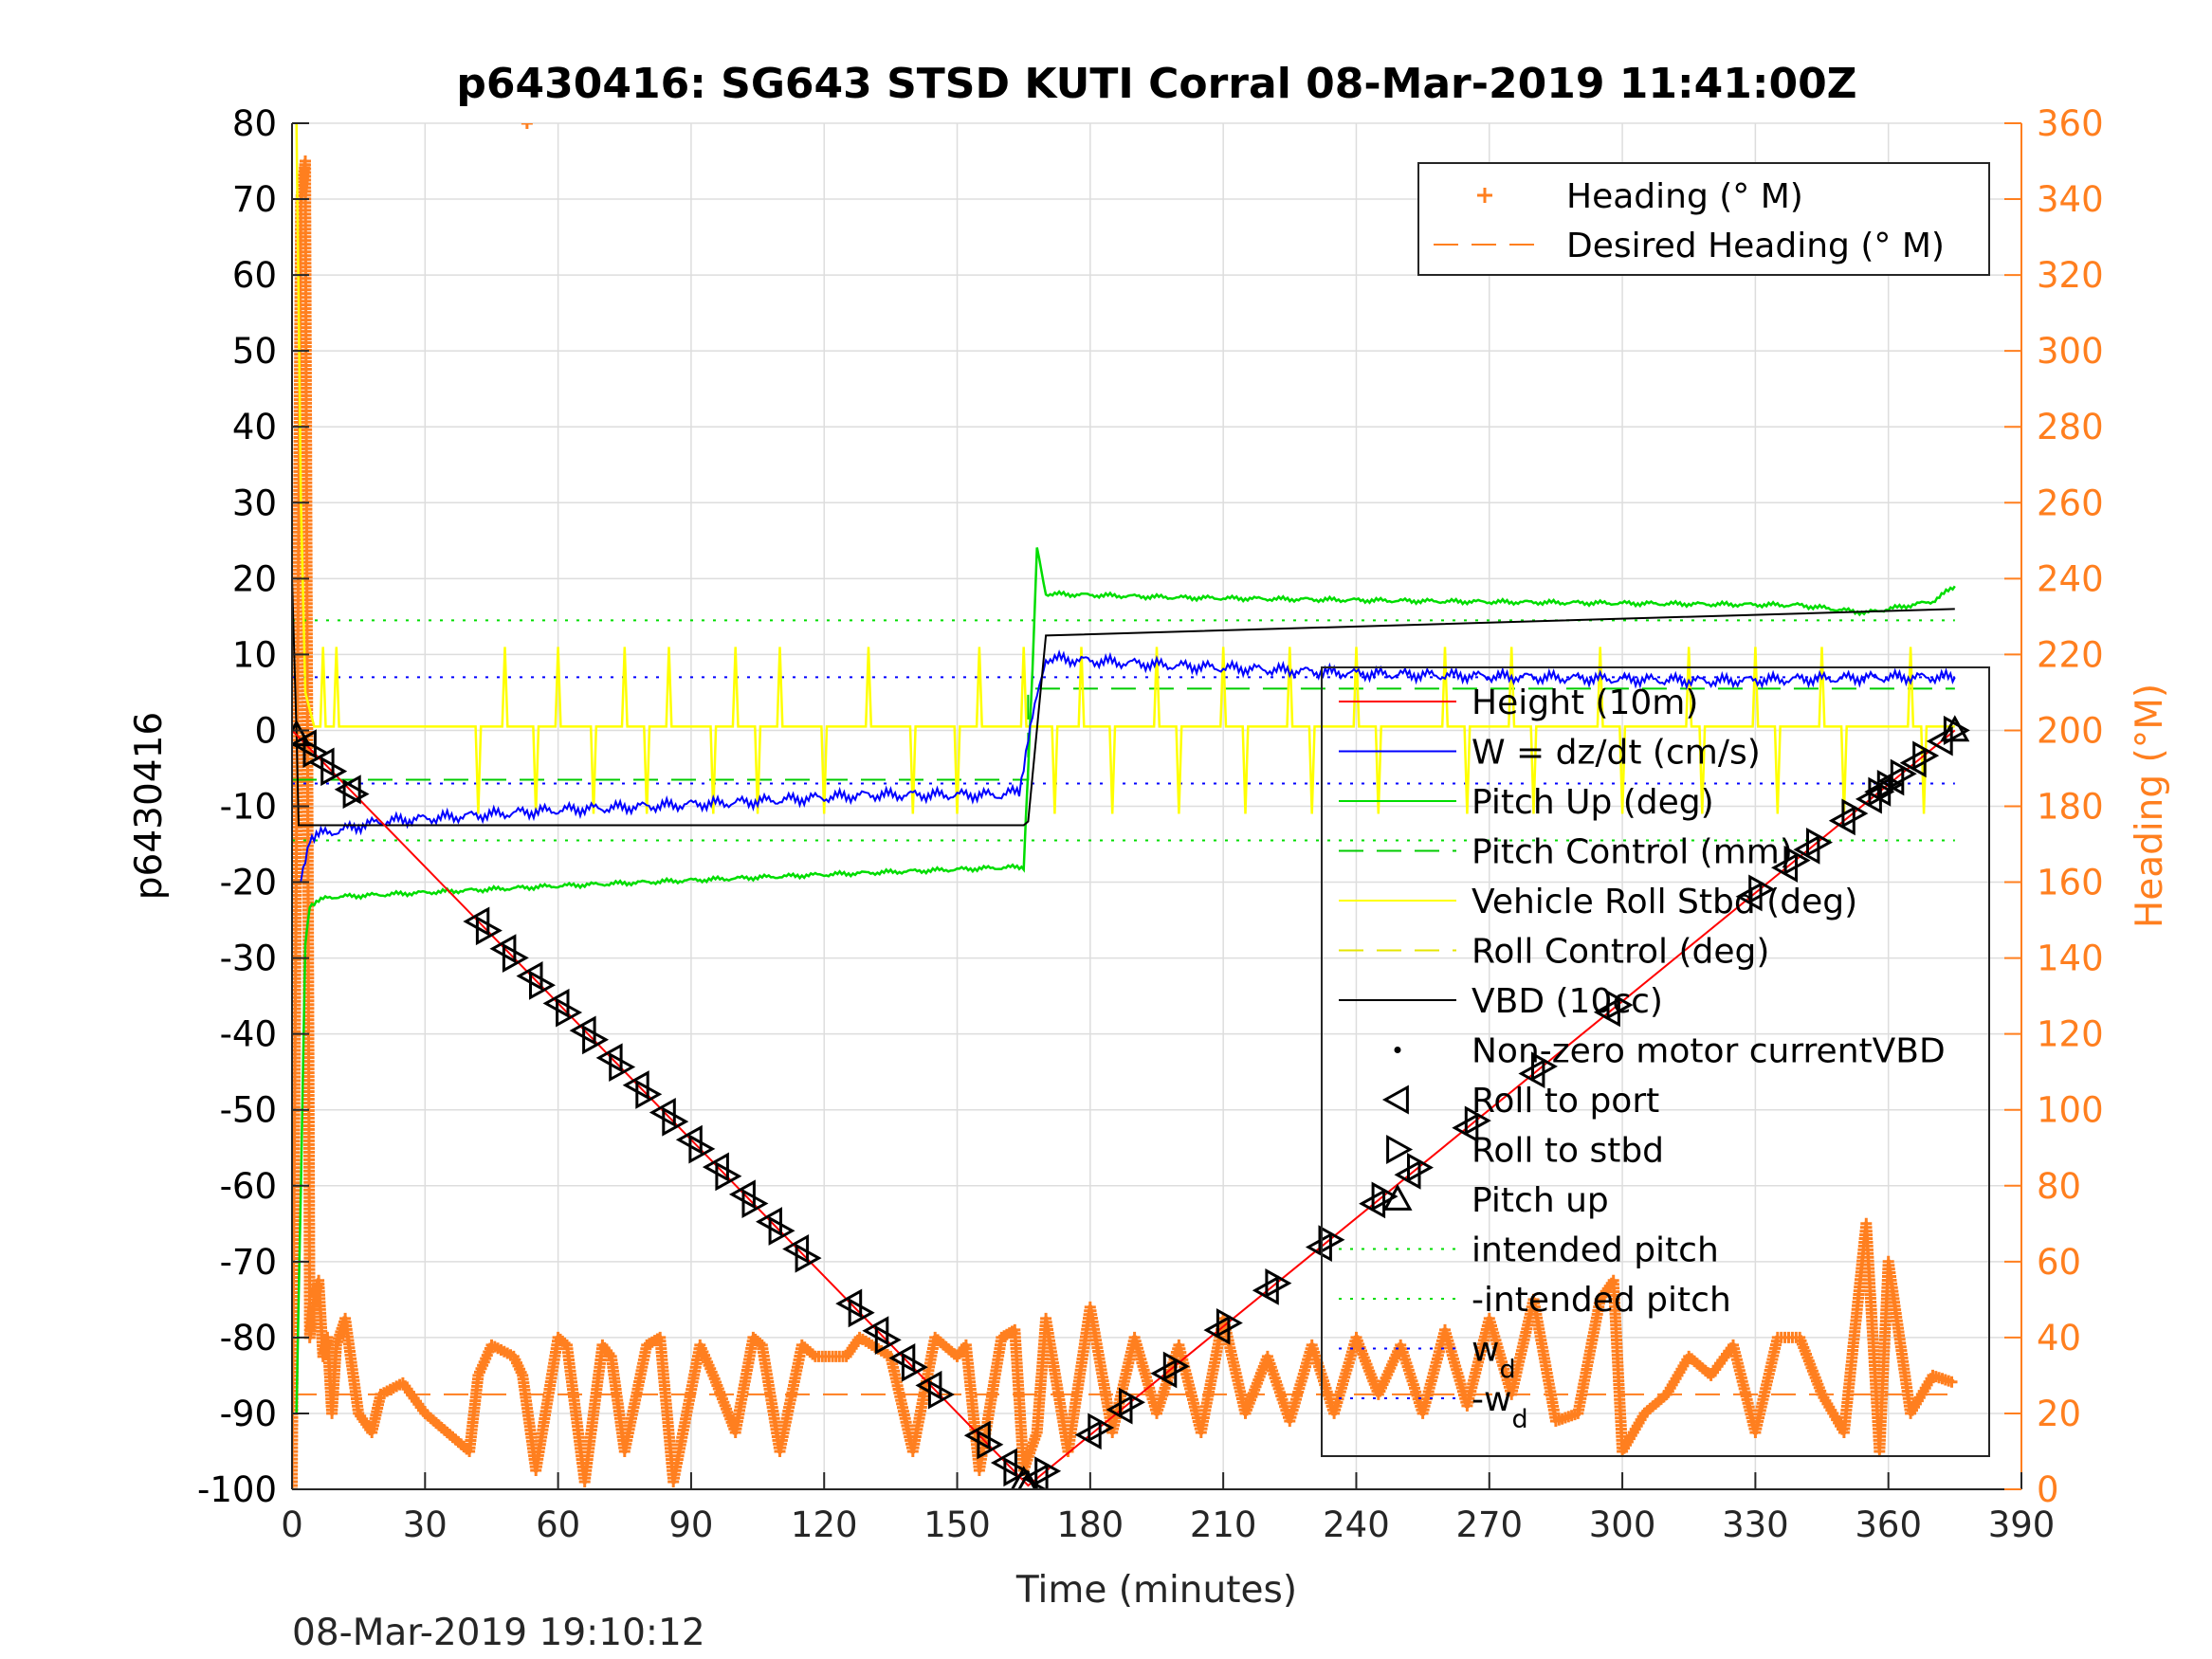  Describe the element at coordinates (498, 1633) in the screenshot. I see `figure-timestamp: 08-Mar-2019 19:10:12` at that location.